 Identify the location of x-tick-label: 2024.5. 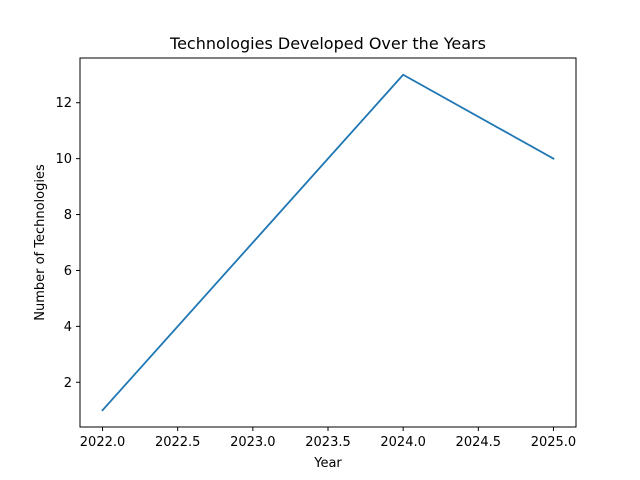
(479, 442).